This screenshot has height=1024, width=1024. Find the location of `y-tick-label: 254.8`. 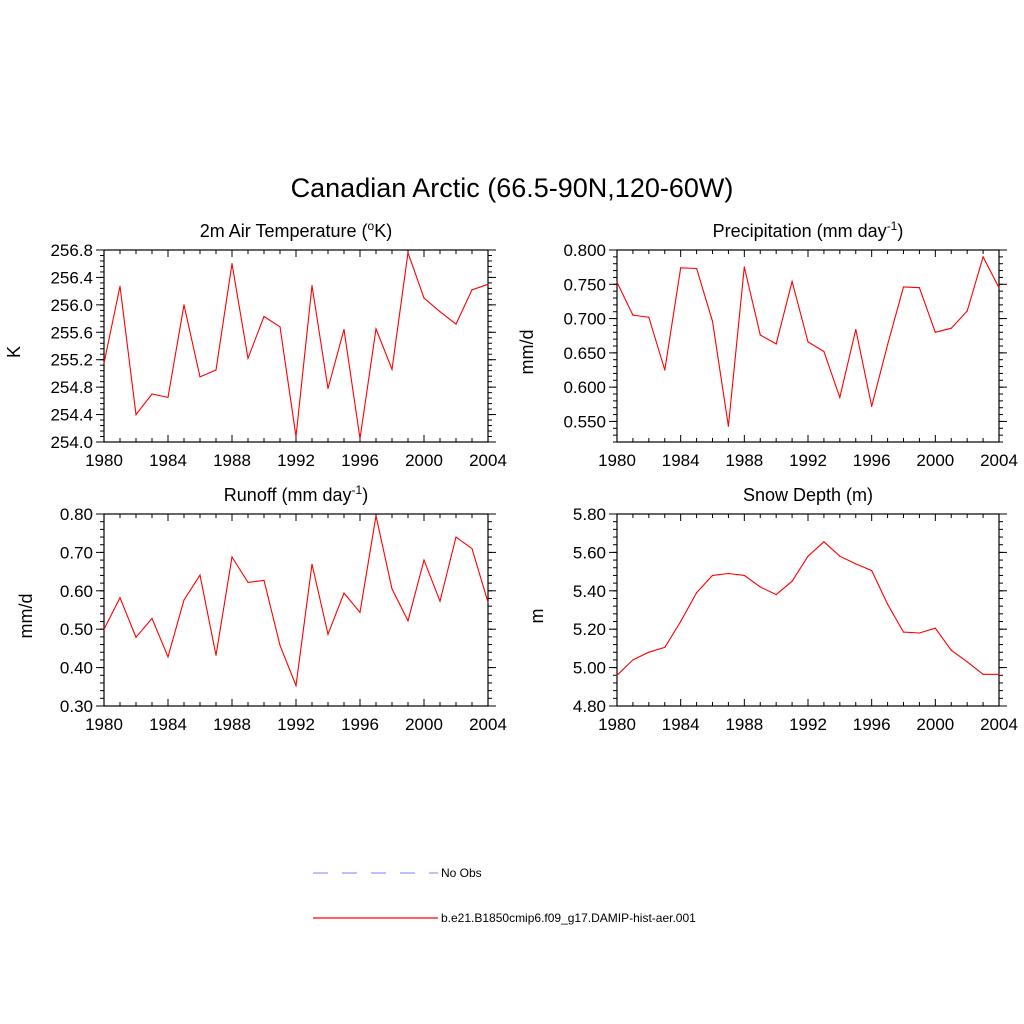

y-tick-label: 254.8 is located at coordinates (71, 387).